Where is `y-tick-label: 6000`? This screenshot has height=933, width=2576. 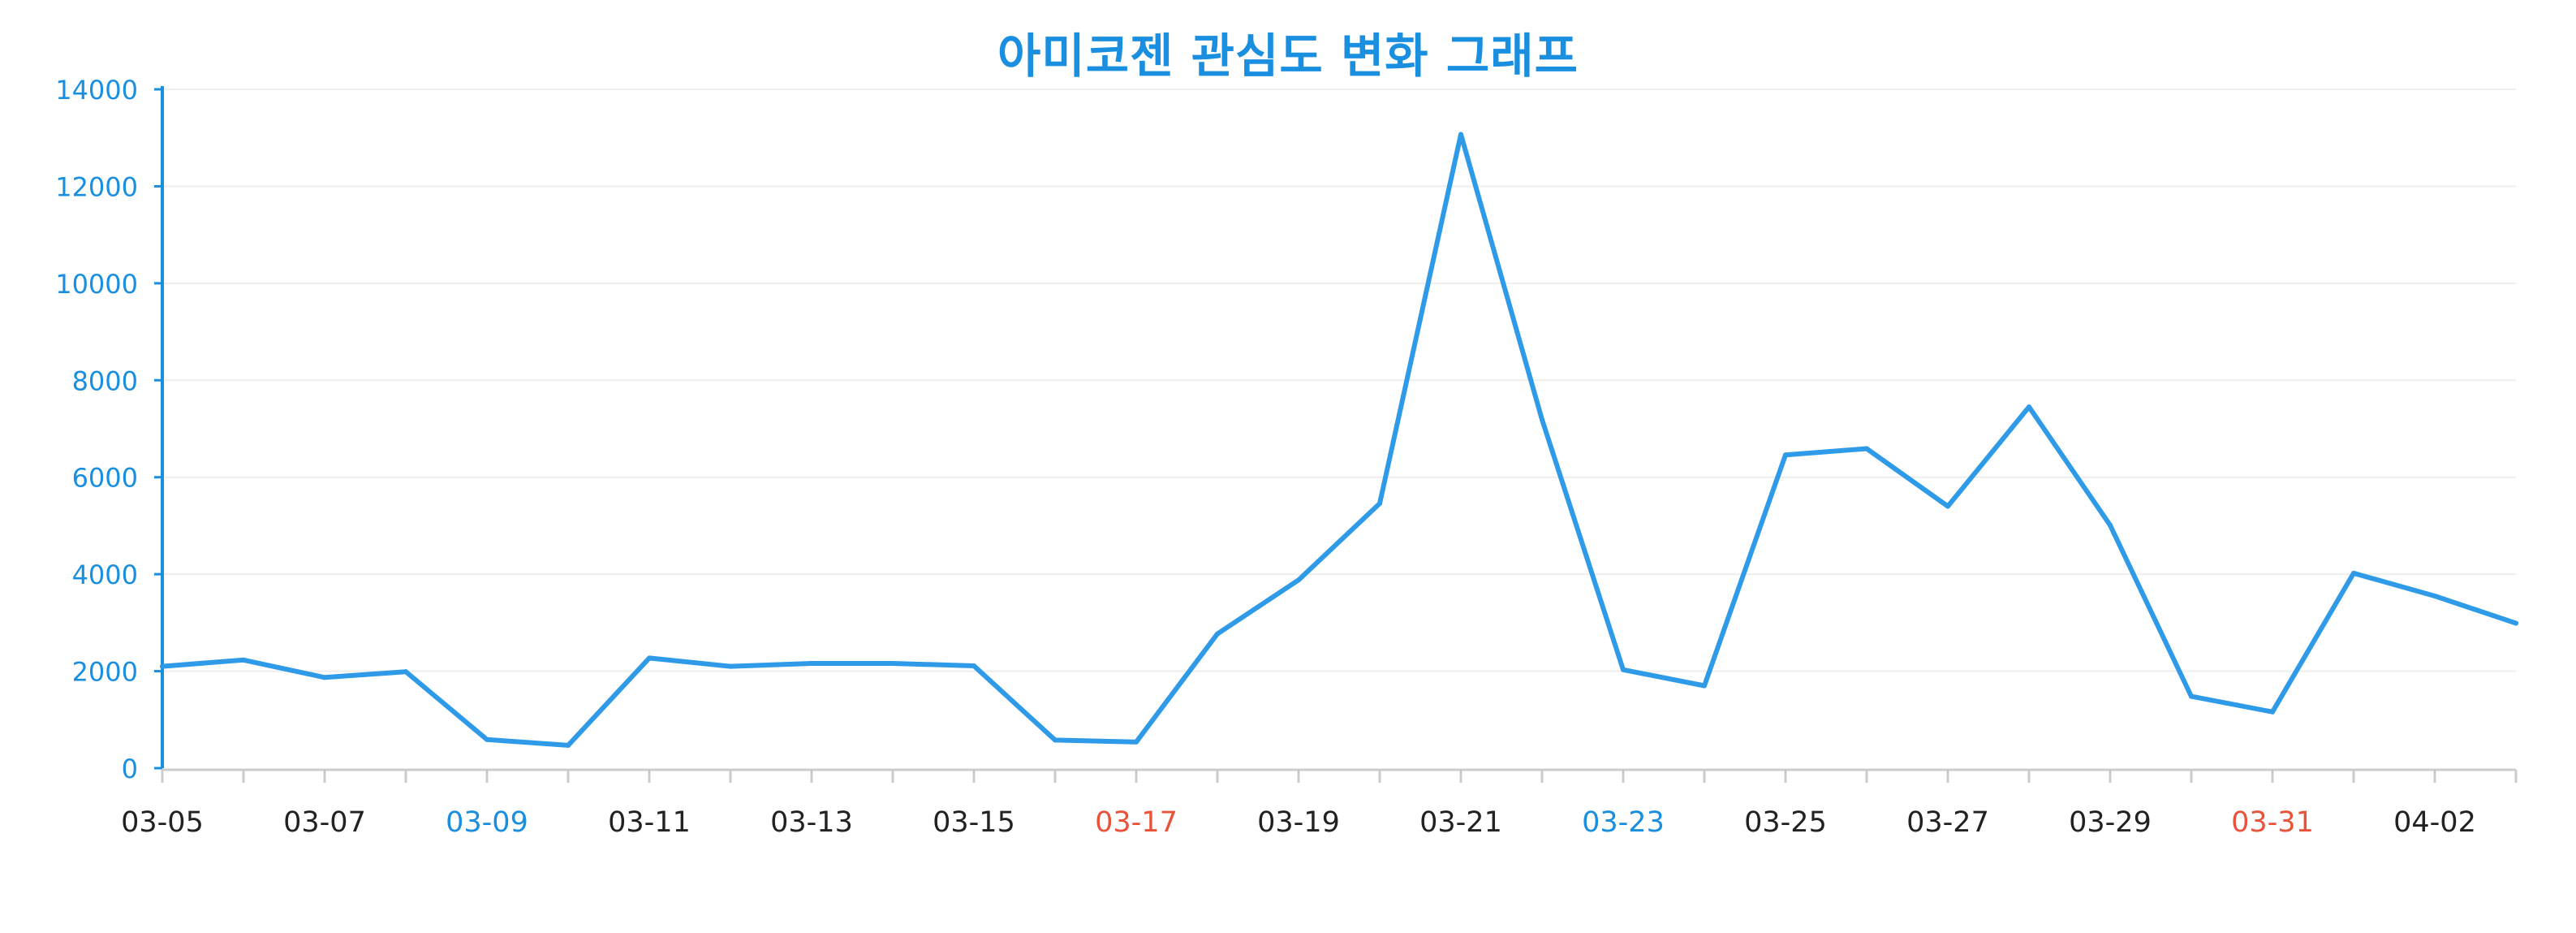 y-tick-label: 6000 is located at coordinates (105, 478).